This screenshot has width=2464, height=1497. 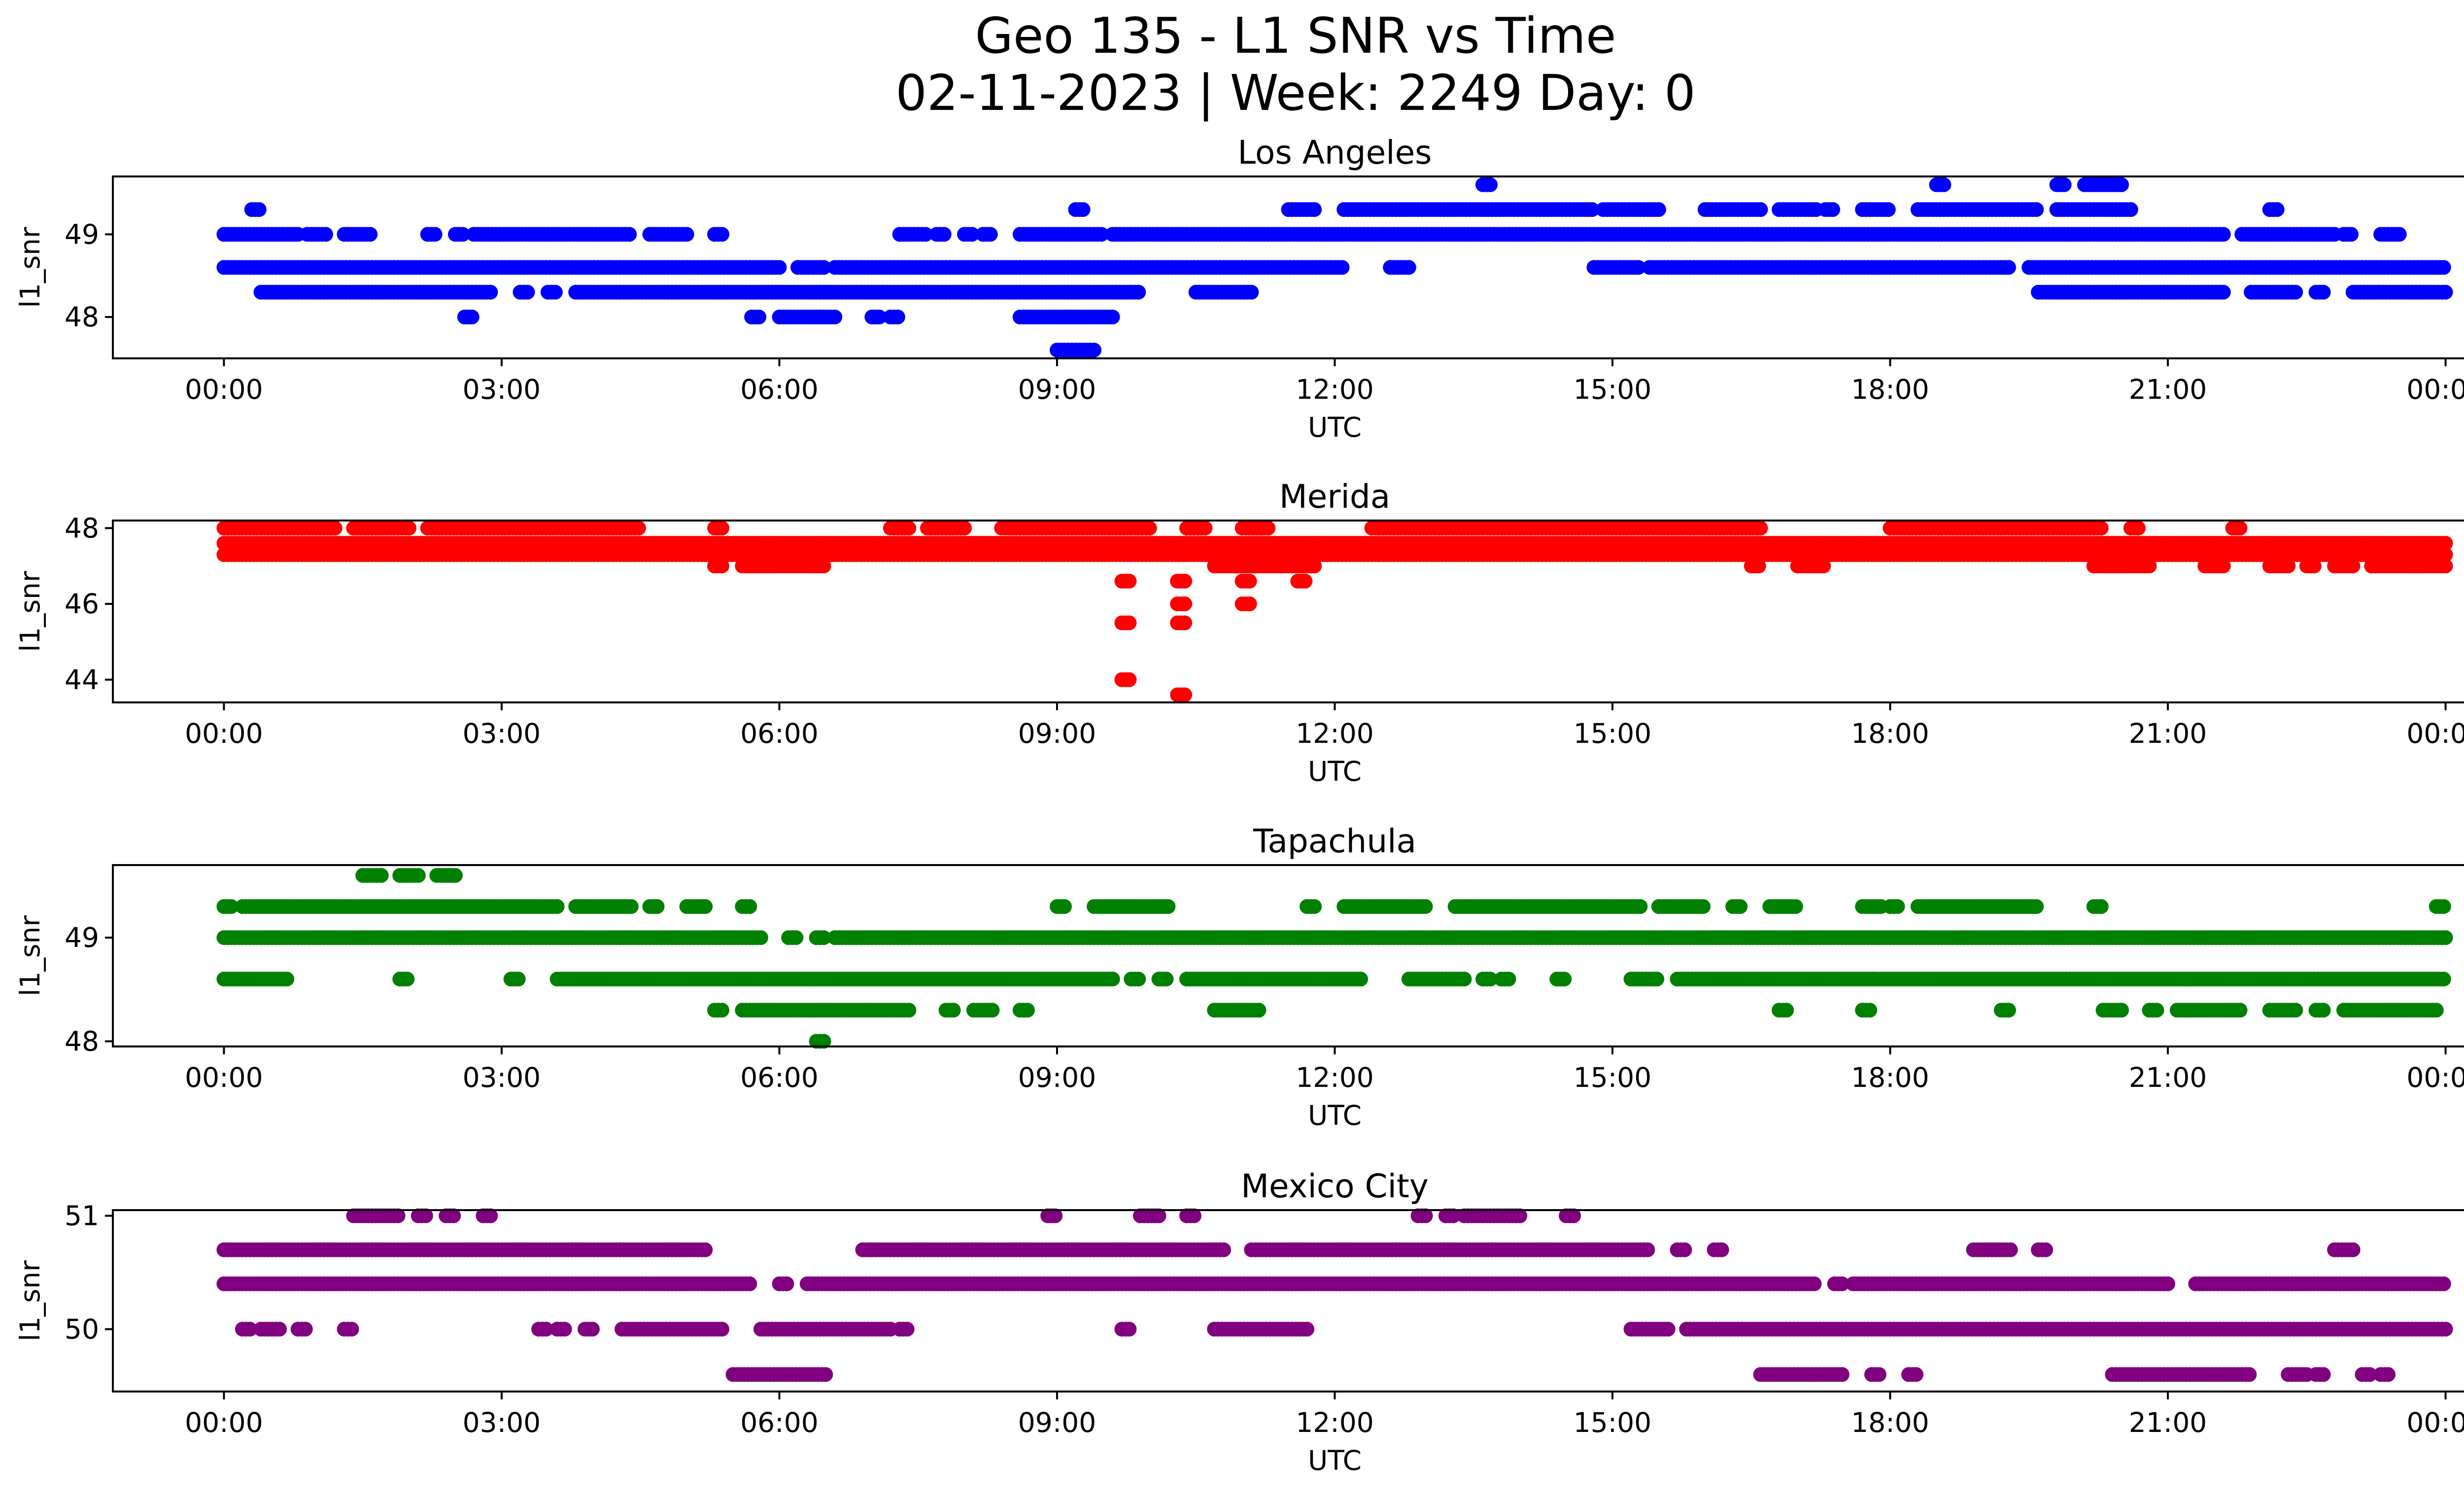 I want to click on subplot-title: Los Angeles, so click(x=1334, y=153).